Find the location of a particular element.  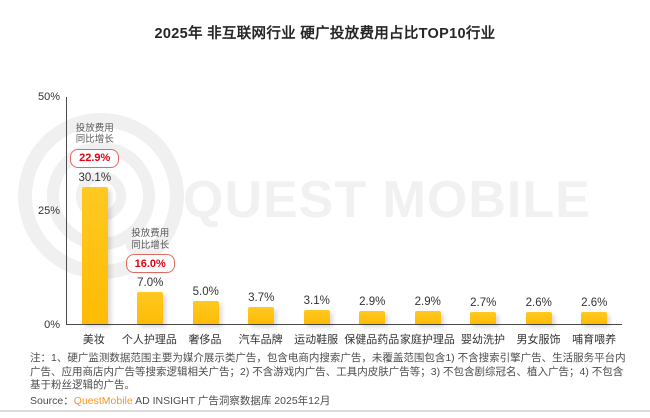

growth-value-badge: 22.9% is located at coordinates (95, 158).